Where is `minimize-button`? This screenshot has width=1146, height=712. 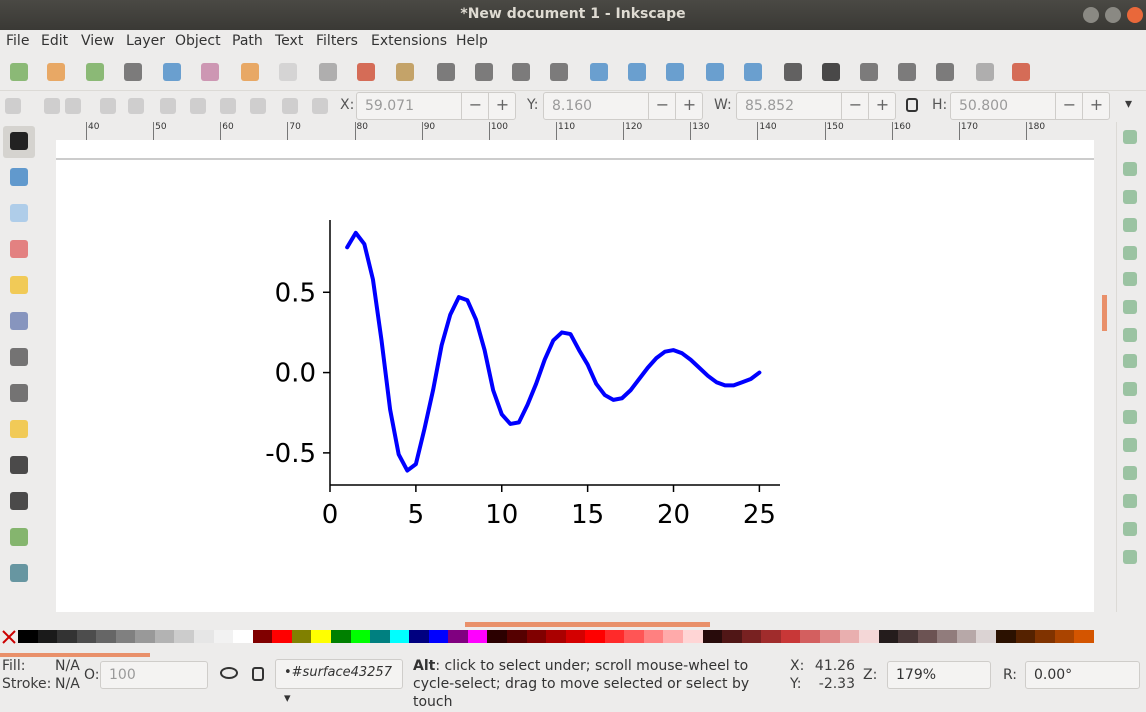
minimize-button is located at coordinates (1091, 15).